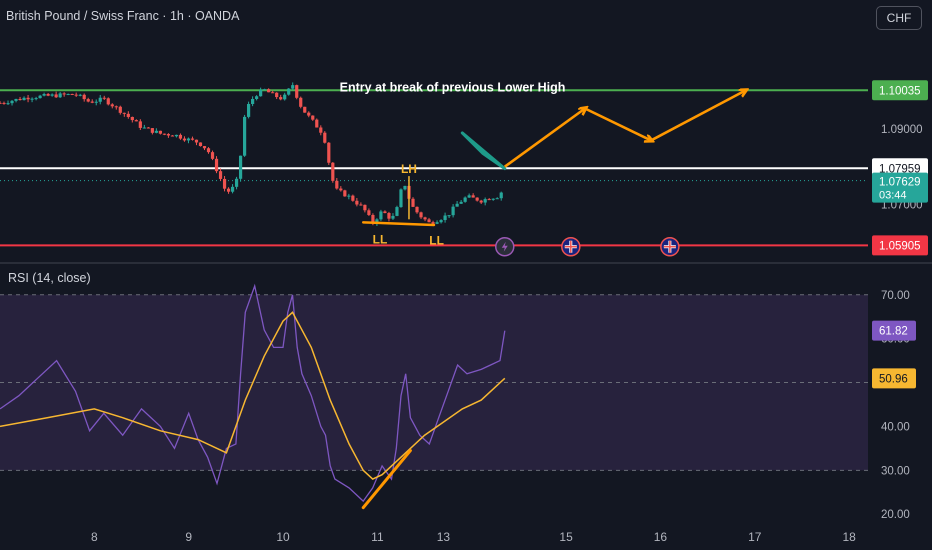  What do you see at coordinates (398, 224) in the screenshot?
I see `lower-low-line` at bounding box center [398, 224].